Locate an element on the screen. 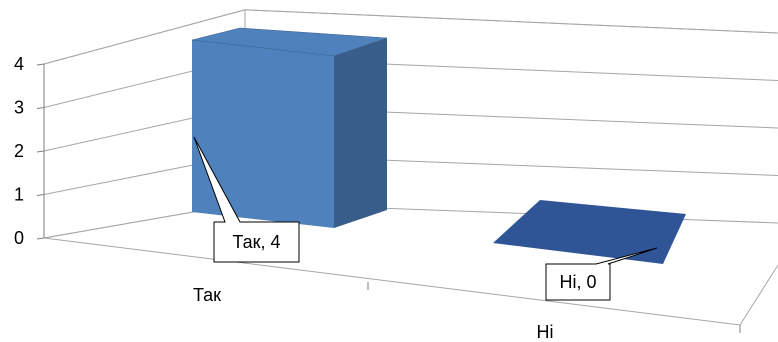 The image size is (778, 342). y-tick-label: 3 is located at coordinates (19, 108).